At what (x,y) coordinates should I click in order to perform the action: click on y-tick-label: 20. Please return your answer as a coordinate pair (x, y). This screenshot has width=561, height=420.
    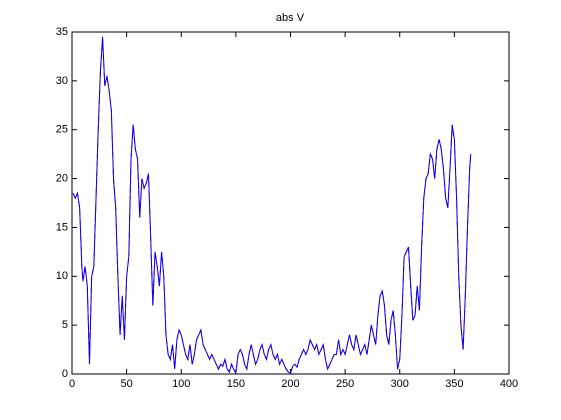
    Looking at the image, I should click on (62, 178).